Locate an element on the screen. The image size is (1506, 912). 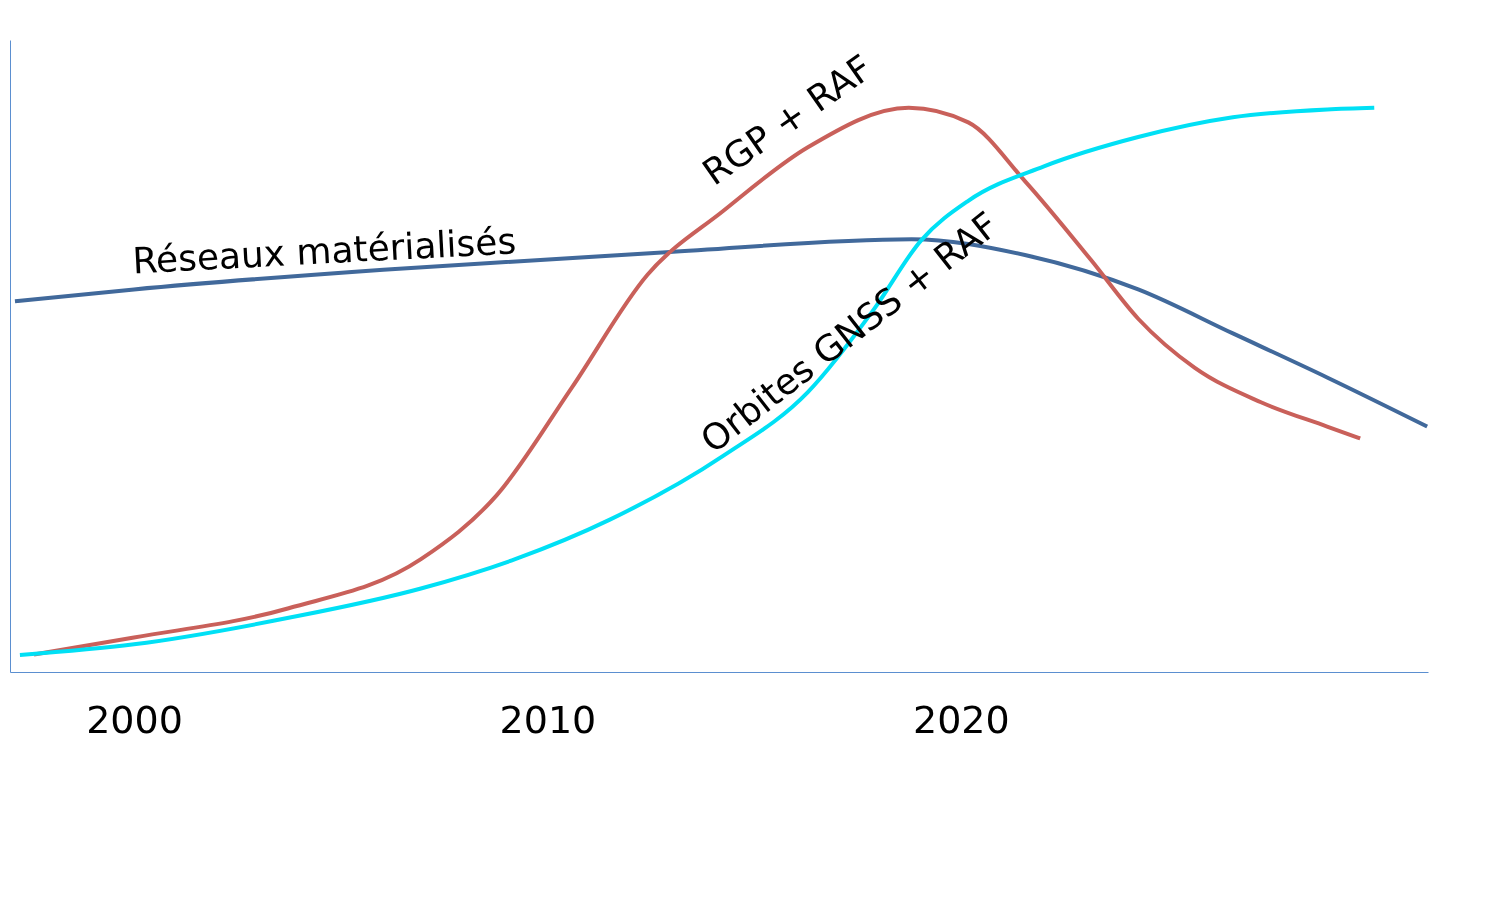
text: RGP + RAF is located at coordinates (787, 120).